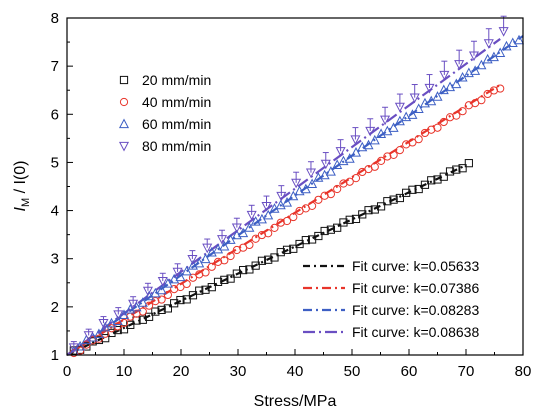 The height and width of the screenshot is (412, 537). What do you see at coordinates (415, 288) in the screenshot?
I see `fit-legend-label: Fit curve: k=0.07386` at bounding box center [415, 288].